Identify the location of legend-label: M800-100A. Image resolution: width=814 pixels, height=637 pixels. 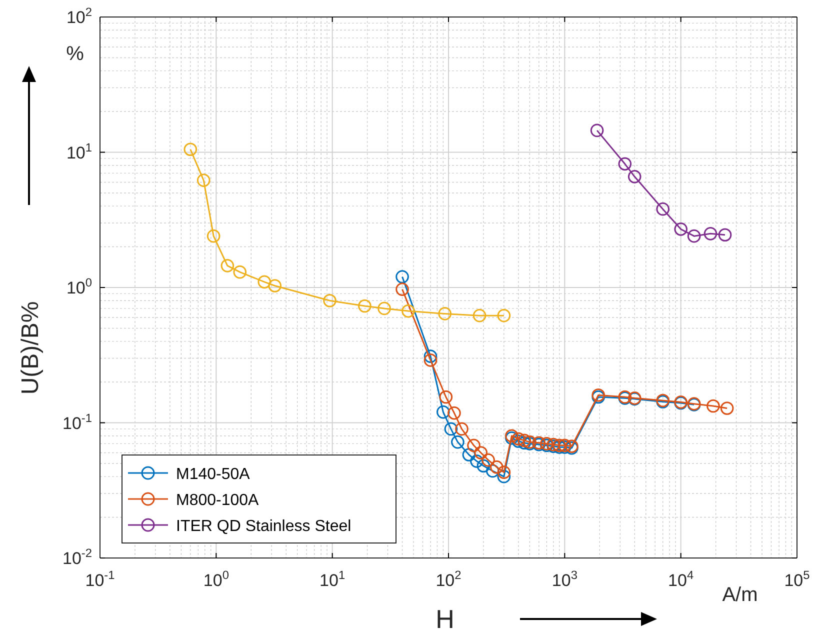
(218, 500).